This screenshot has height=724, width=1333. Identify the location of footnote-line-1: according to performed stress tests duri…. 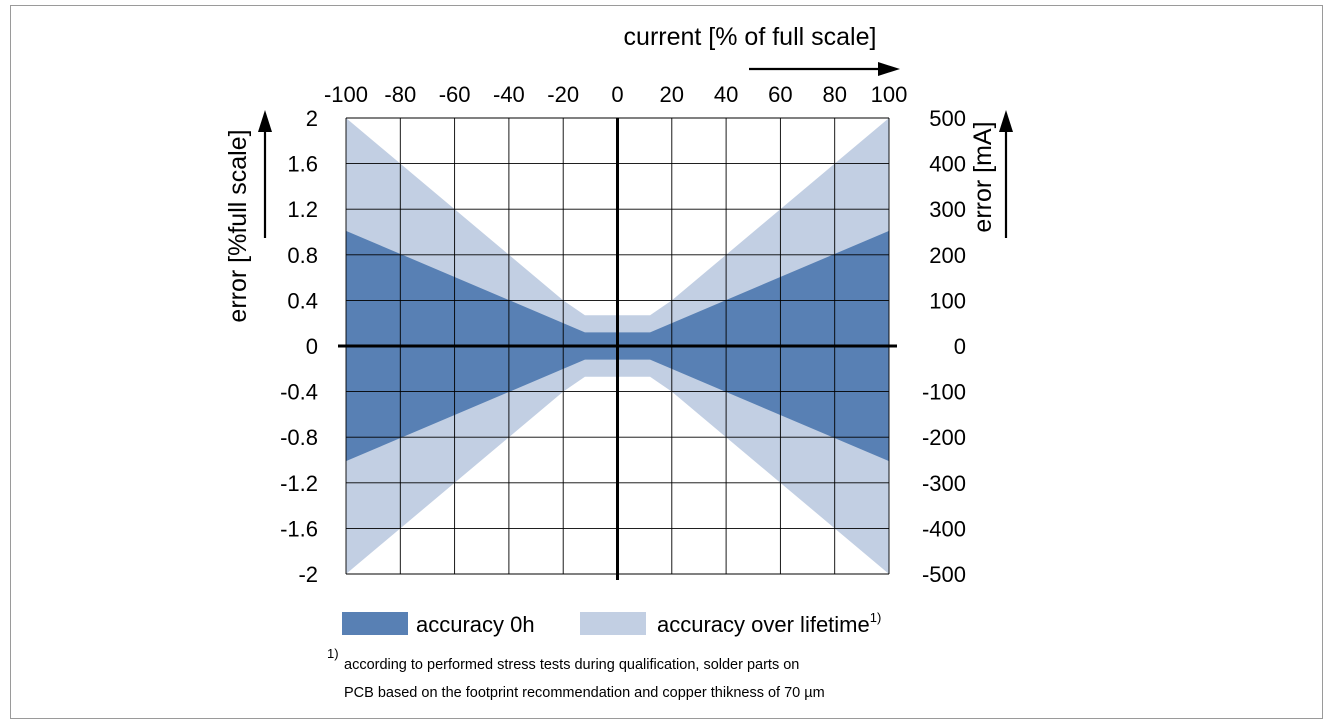
(571, 665).